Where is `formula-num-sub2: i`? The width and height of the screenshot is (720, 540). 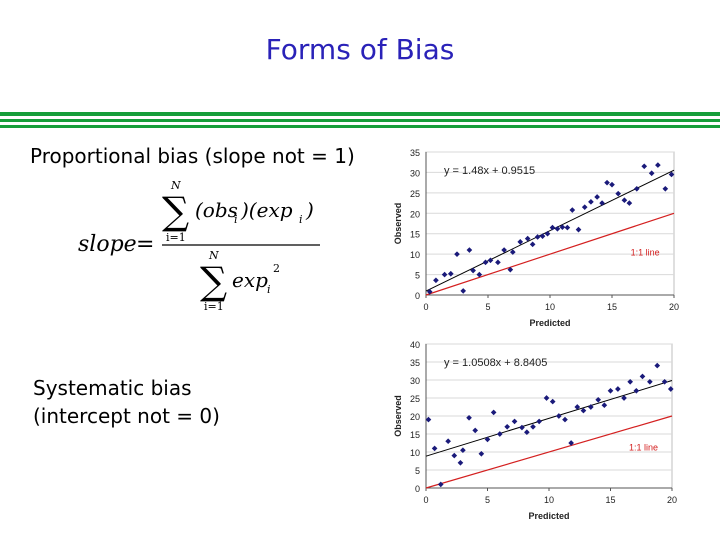
formula-num-sub2: i is located at coordinates (301, 219).